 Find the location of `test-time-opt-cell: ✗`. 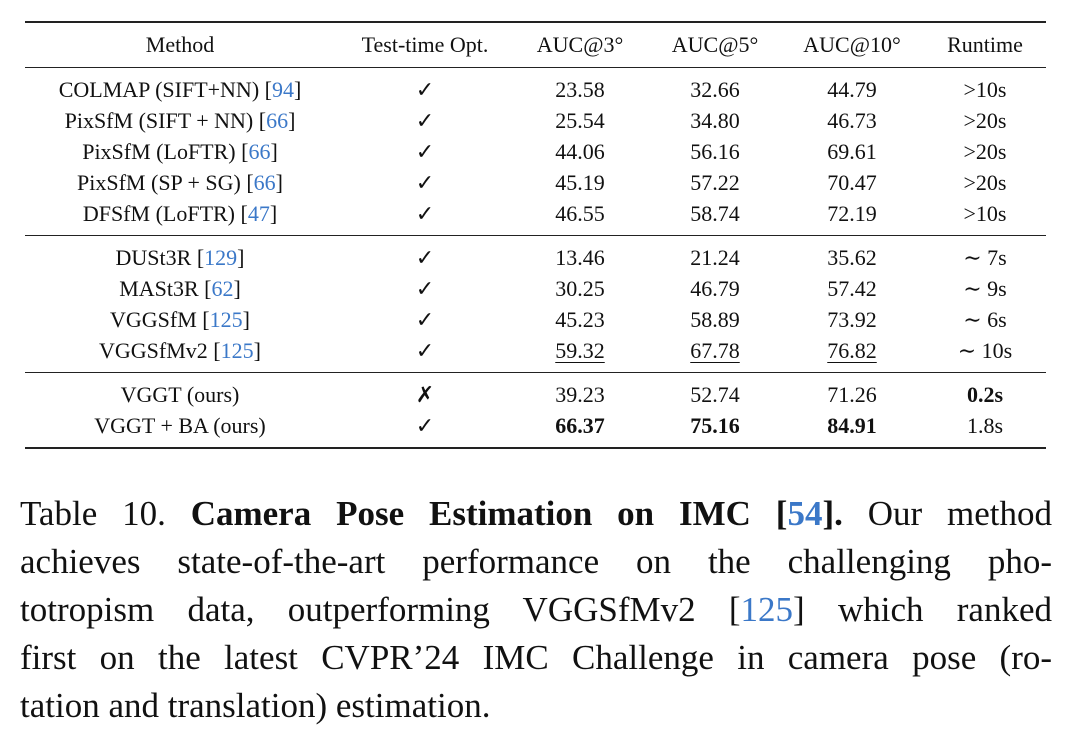

test-time-opt-cell: ✗ is located at coordinates (425, 394).